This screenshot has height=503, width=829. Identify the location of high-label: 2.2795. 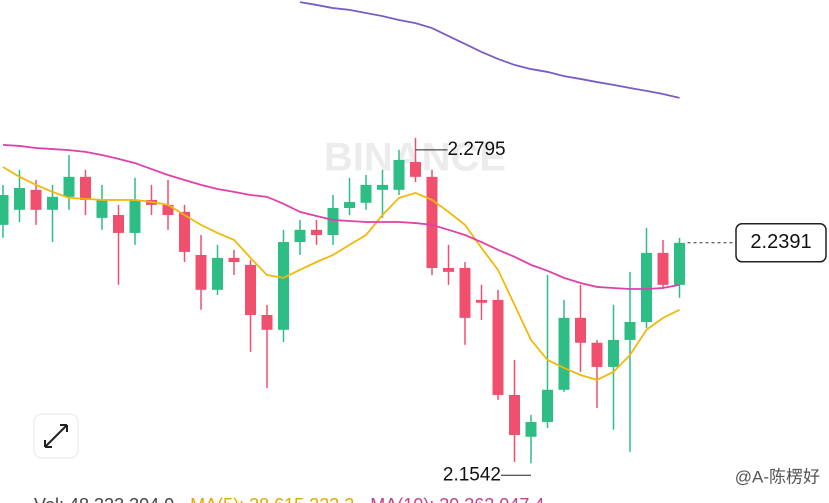
(477, 149).